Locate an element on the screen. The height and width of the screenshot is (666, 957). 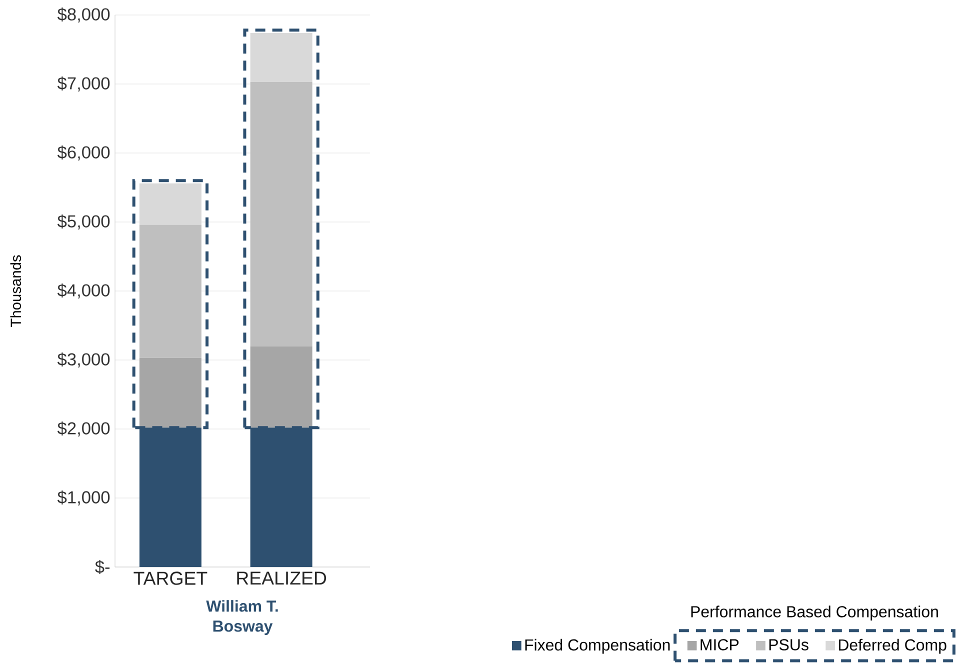
y-tick-label: $1,000 is located at coordinates (83, 498).